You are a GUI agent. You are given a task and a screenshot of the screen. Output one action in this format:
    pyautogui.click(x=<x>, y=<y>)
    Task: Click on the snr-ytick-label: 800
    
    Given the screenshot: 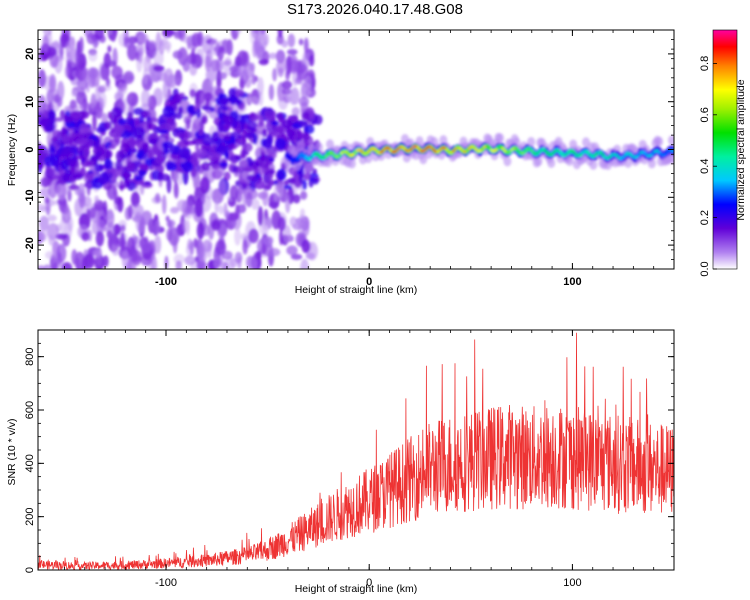 What is the action you would take?
    pyautogui.click(x=30, y=356)
    